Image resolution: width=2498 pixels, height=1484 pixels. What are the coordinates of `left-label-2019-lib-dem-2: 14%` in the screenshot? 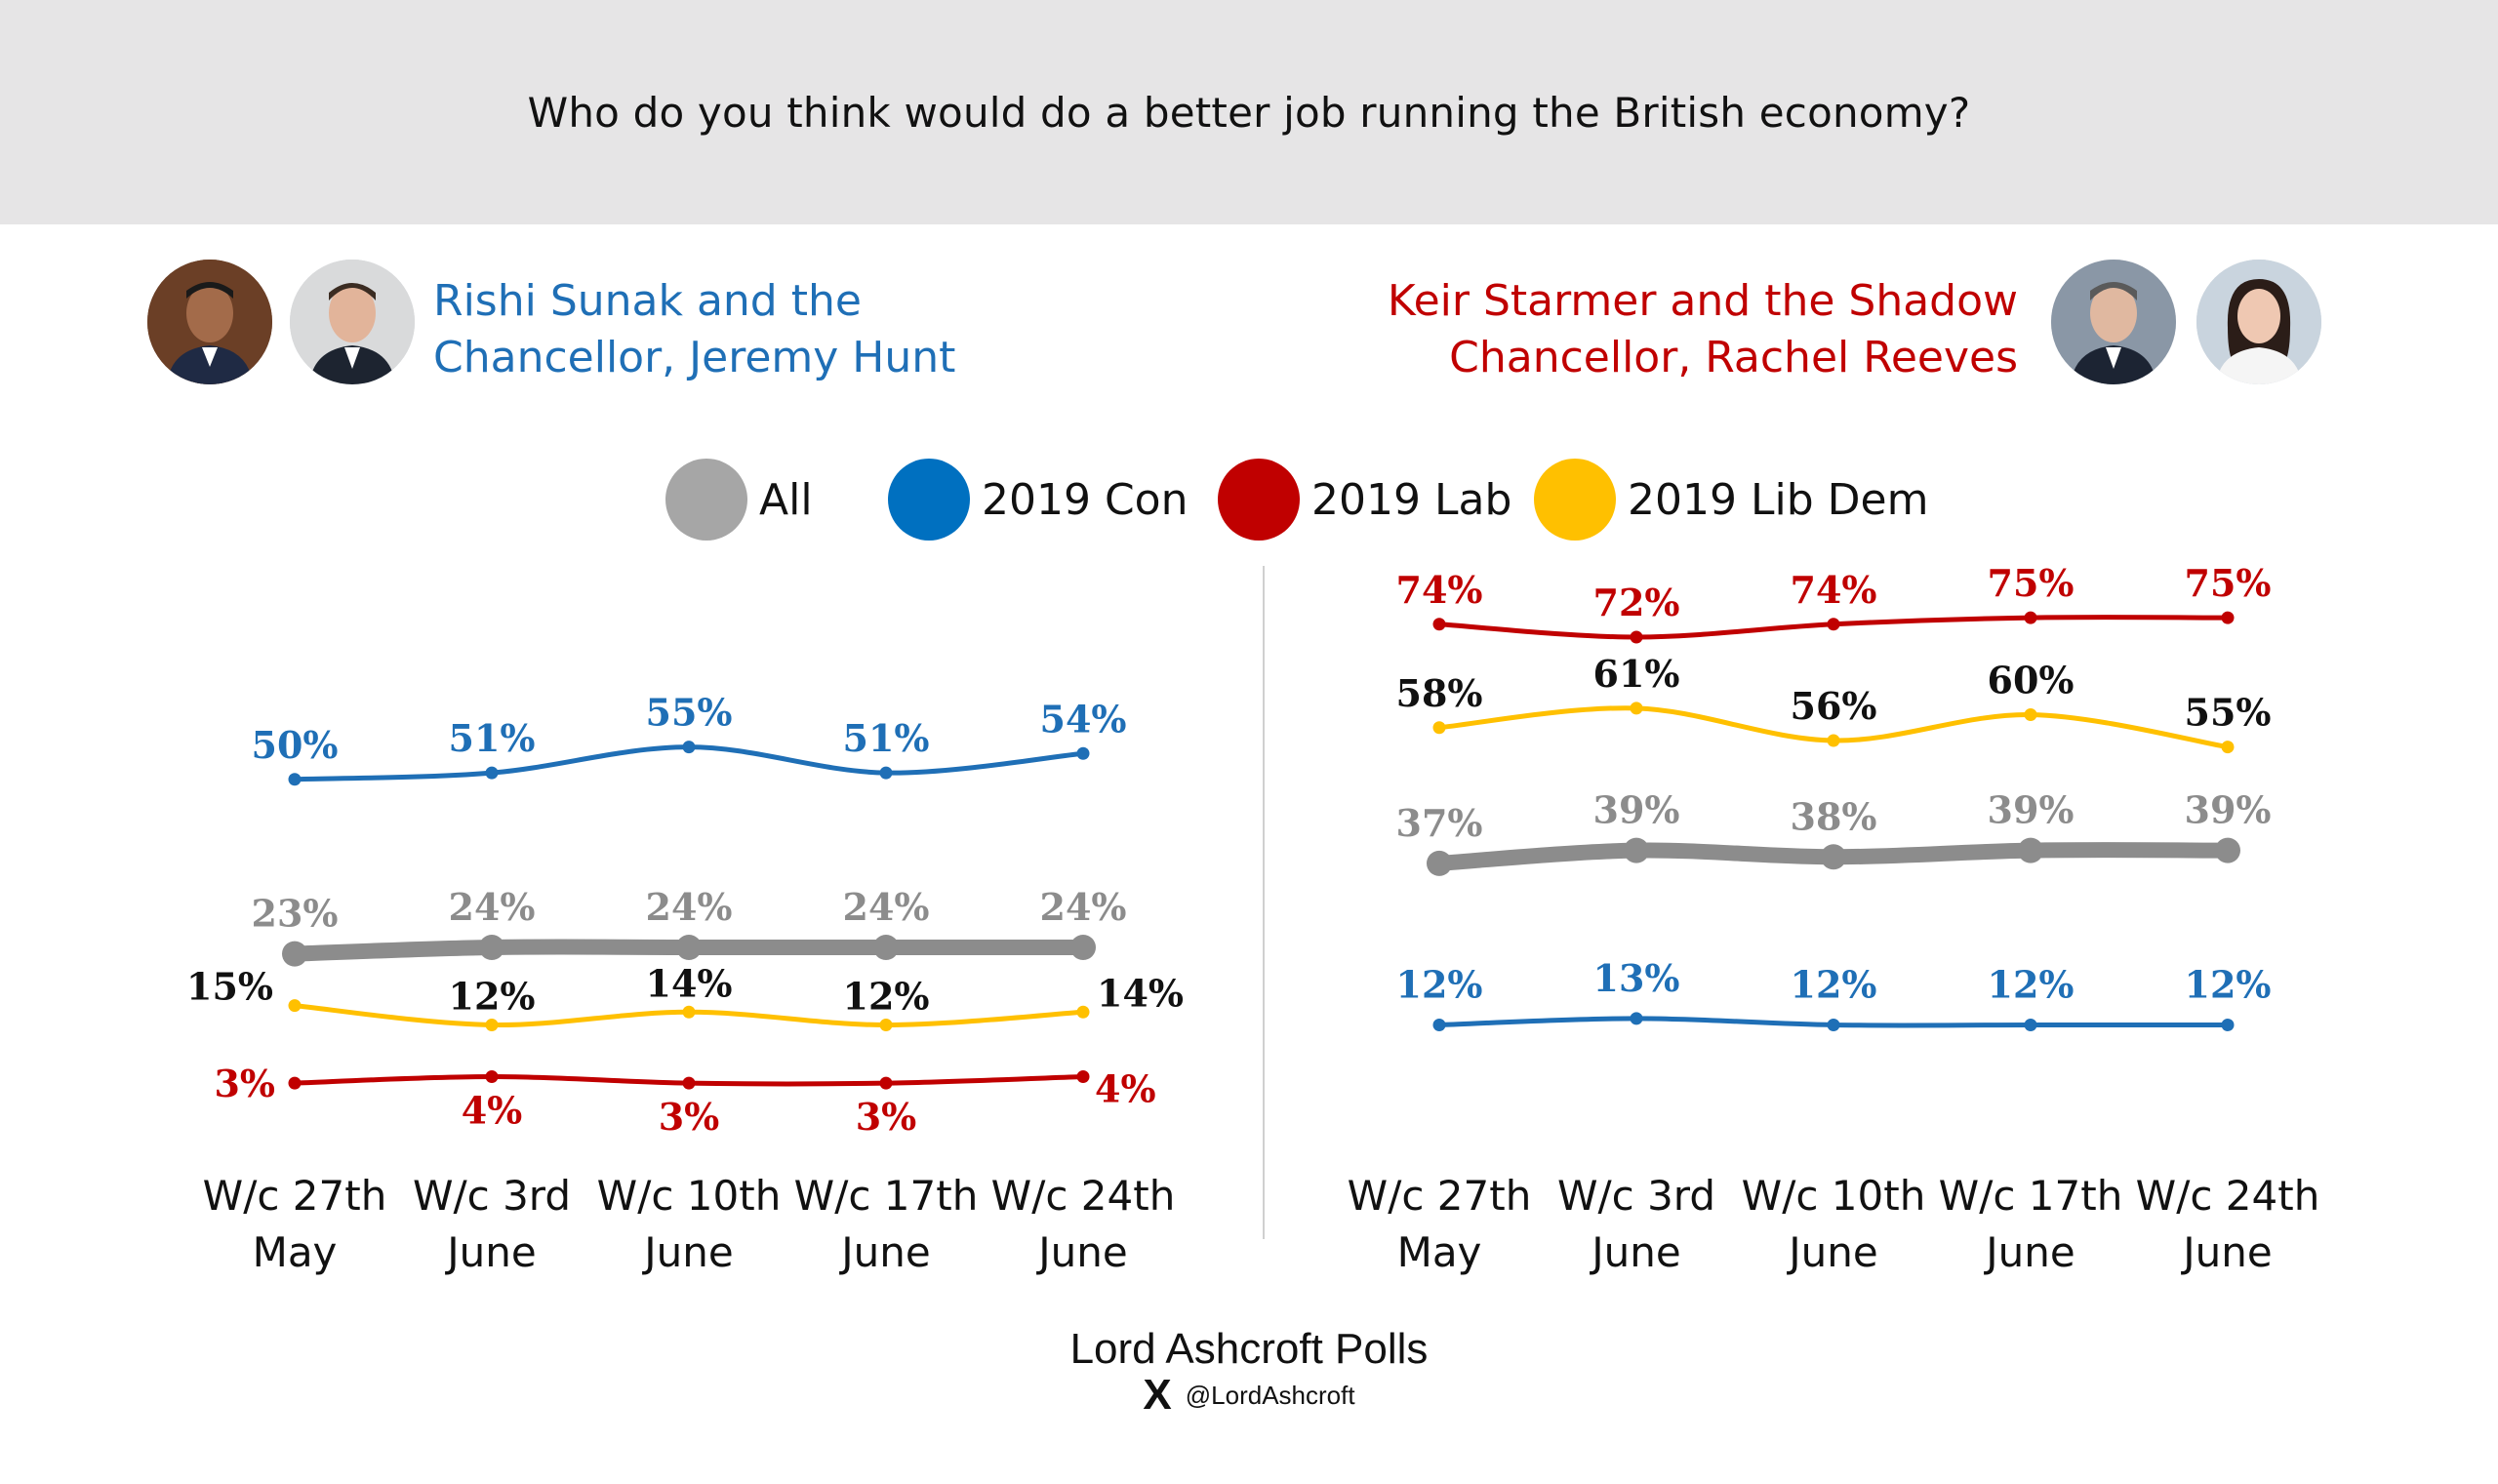 It's located at (689, 983).